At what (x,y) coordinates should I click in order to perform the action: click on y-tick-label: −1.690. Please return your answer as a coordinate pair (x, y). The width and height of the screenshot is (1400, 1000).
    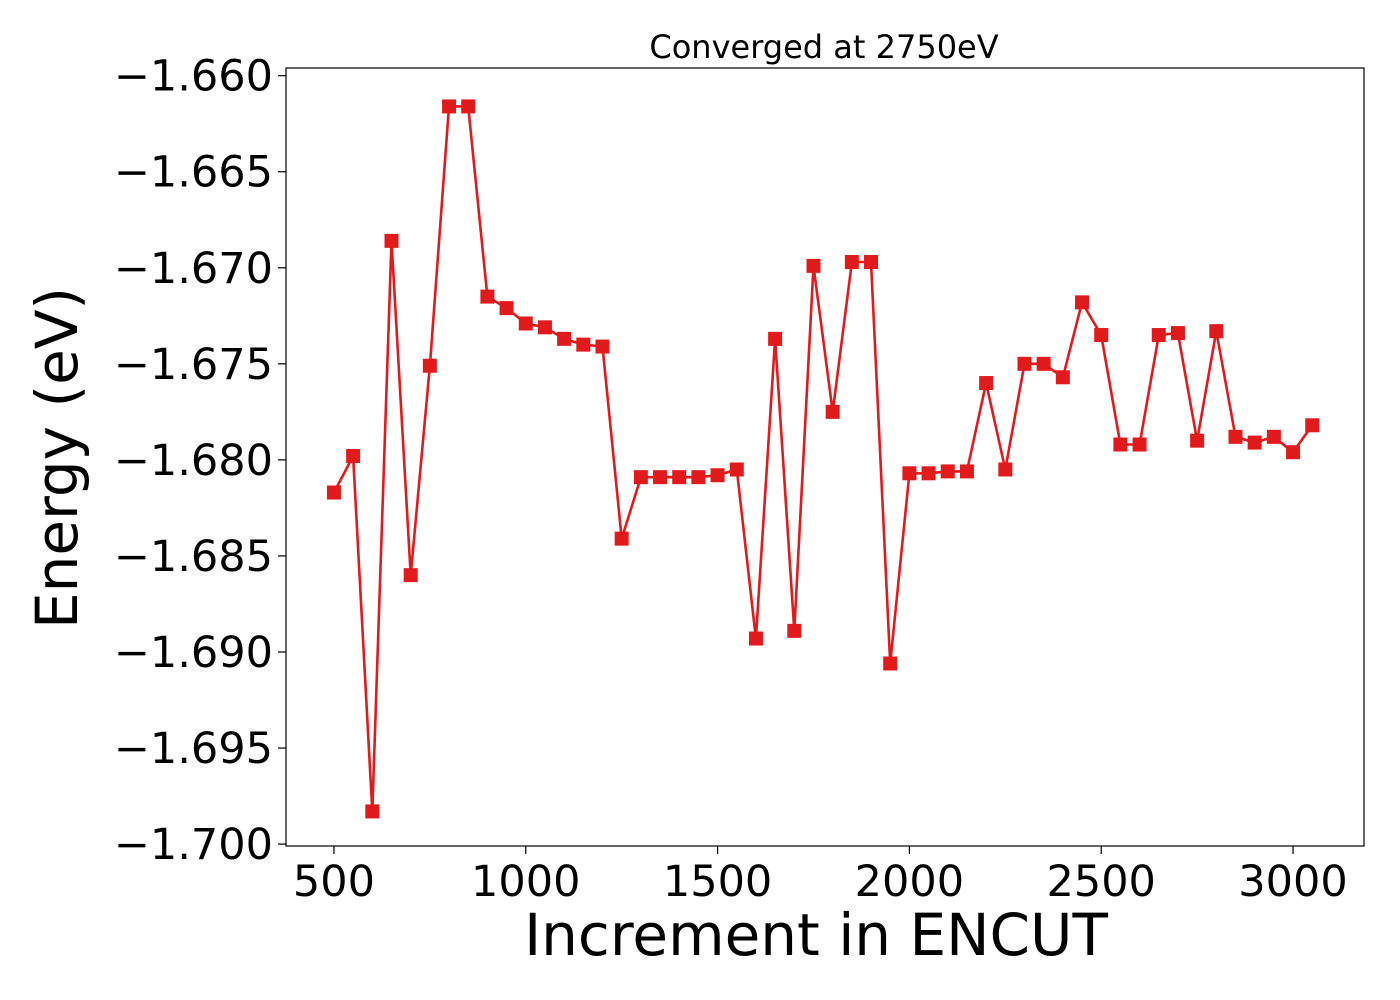
    Looking at the image, I should click on (193, 653).